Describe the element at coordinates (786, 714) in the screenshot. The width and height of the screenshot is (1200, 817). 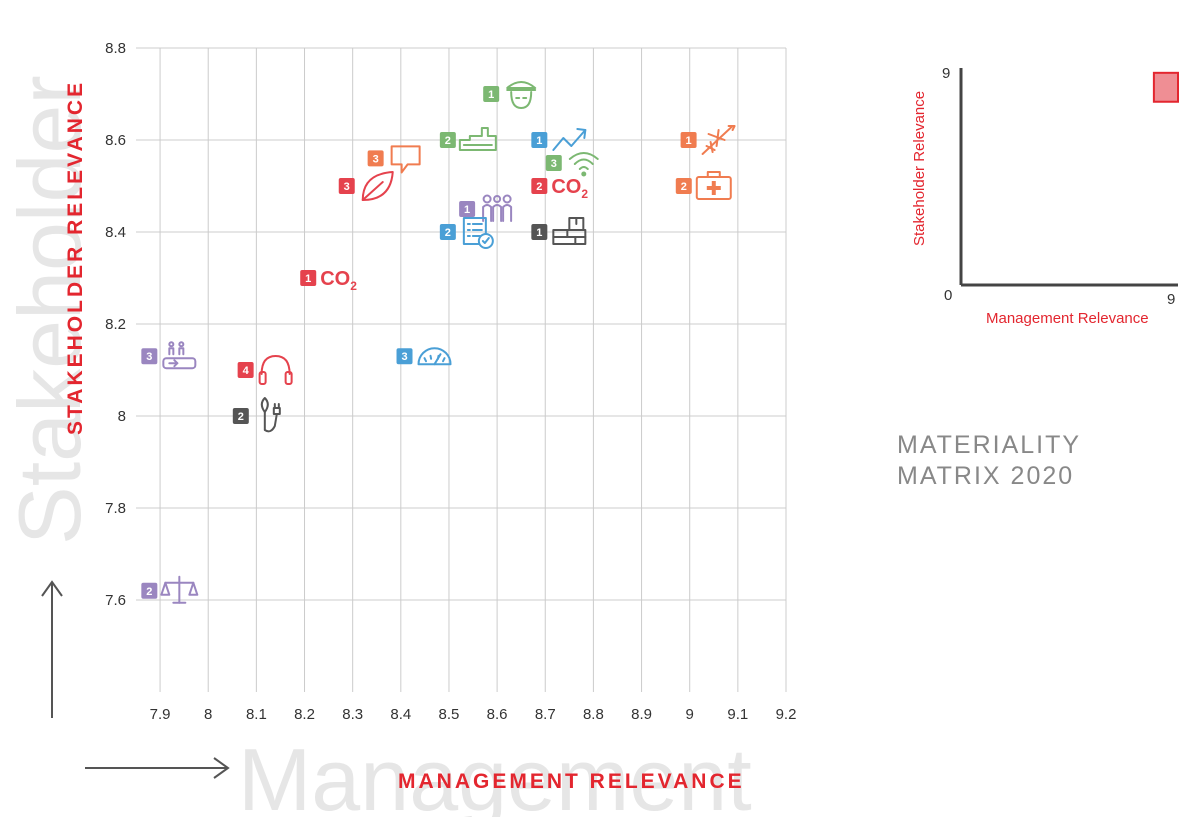
I see `x-tick-label: 9.2` at that location.